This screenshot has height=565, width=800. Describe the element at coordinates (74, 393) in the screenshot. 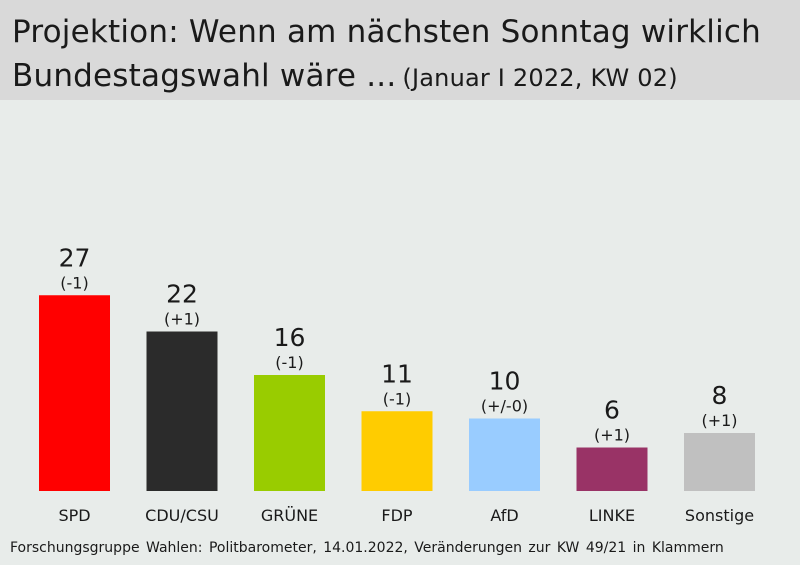

I see `bar-spd` at that location.